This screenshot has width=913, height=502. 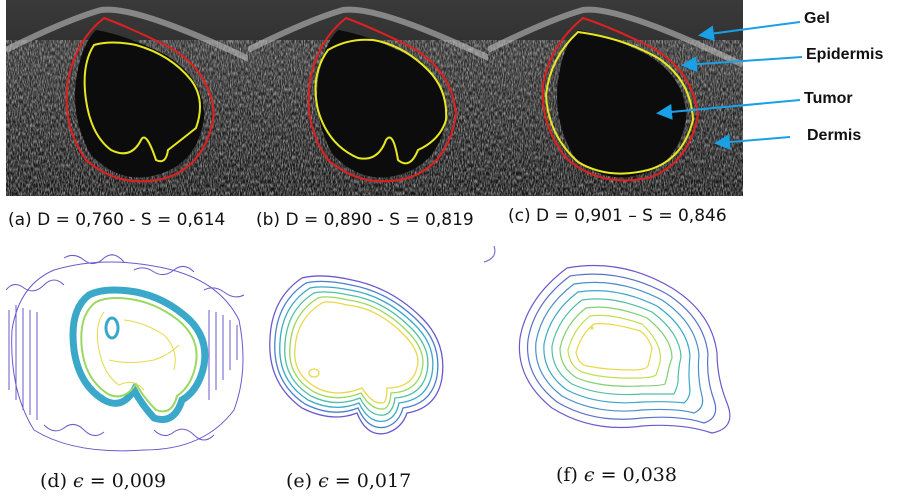 What do you see at coordinates (365, 220) in the screenshot?
I see `caption-b: (b) D = 0,890 - S = 0,819` at bounding box center [365, 220].